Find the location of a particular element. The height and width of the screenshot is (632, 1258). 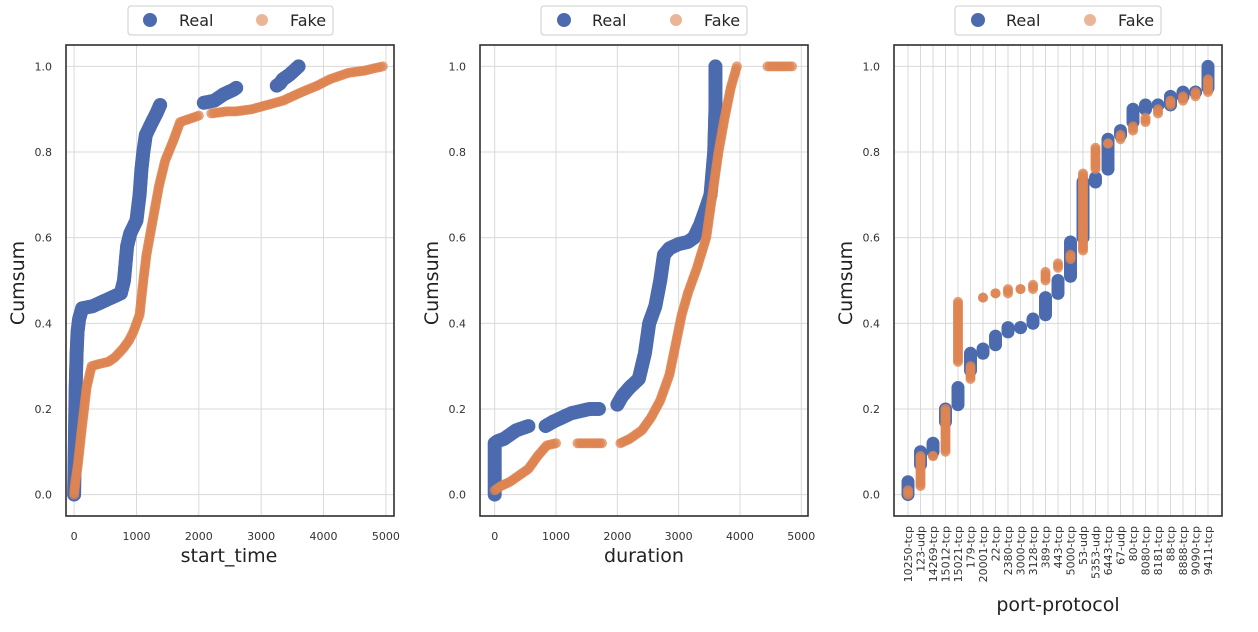

x-axis-label: port-protocol is located at coordinates (1057, 605).